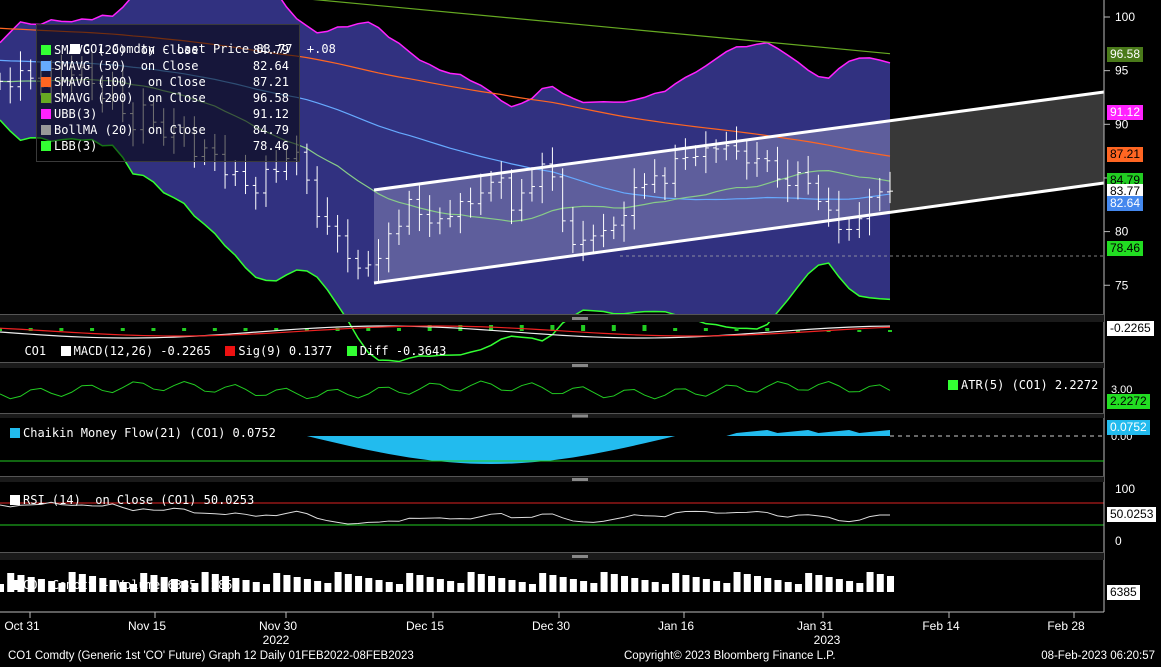 The width and height of the screenshot is (1161, 667). What do you see at coordinates (1125, 489) in the screenshot?
I see `rsi-tick-label: 100` at bounding box center [1125, 489].